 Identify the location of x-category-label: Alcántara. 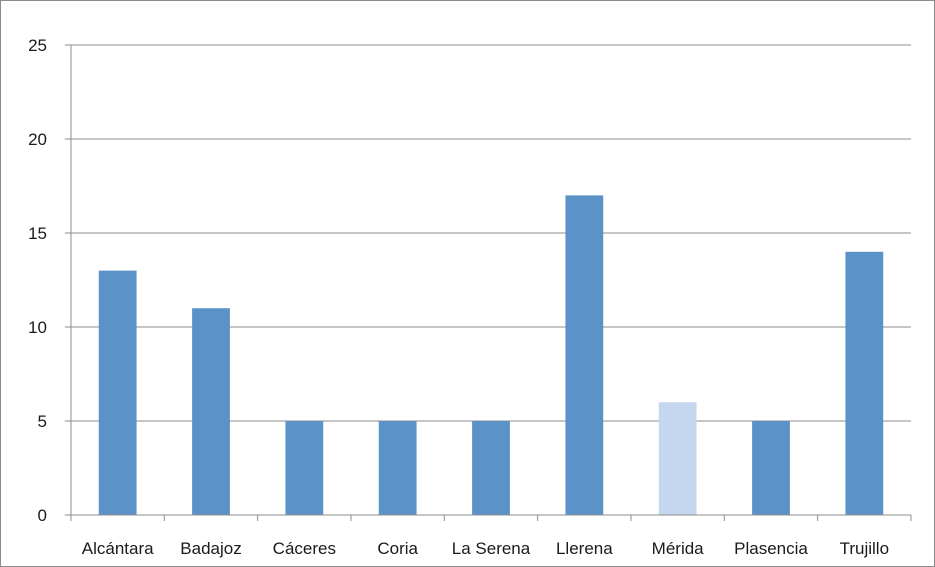
(118, 548).